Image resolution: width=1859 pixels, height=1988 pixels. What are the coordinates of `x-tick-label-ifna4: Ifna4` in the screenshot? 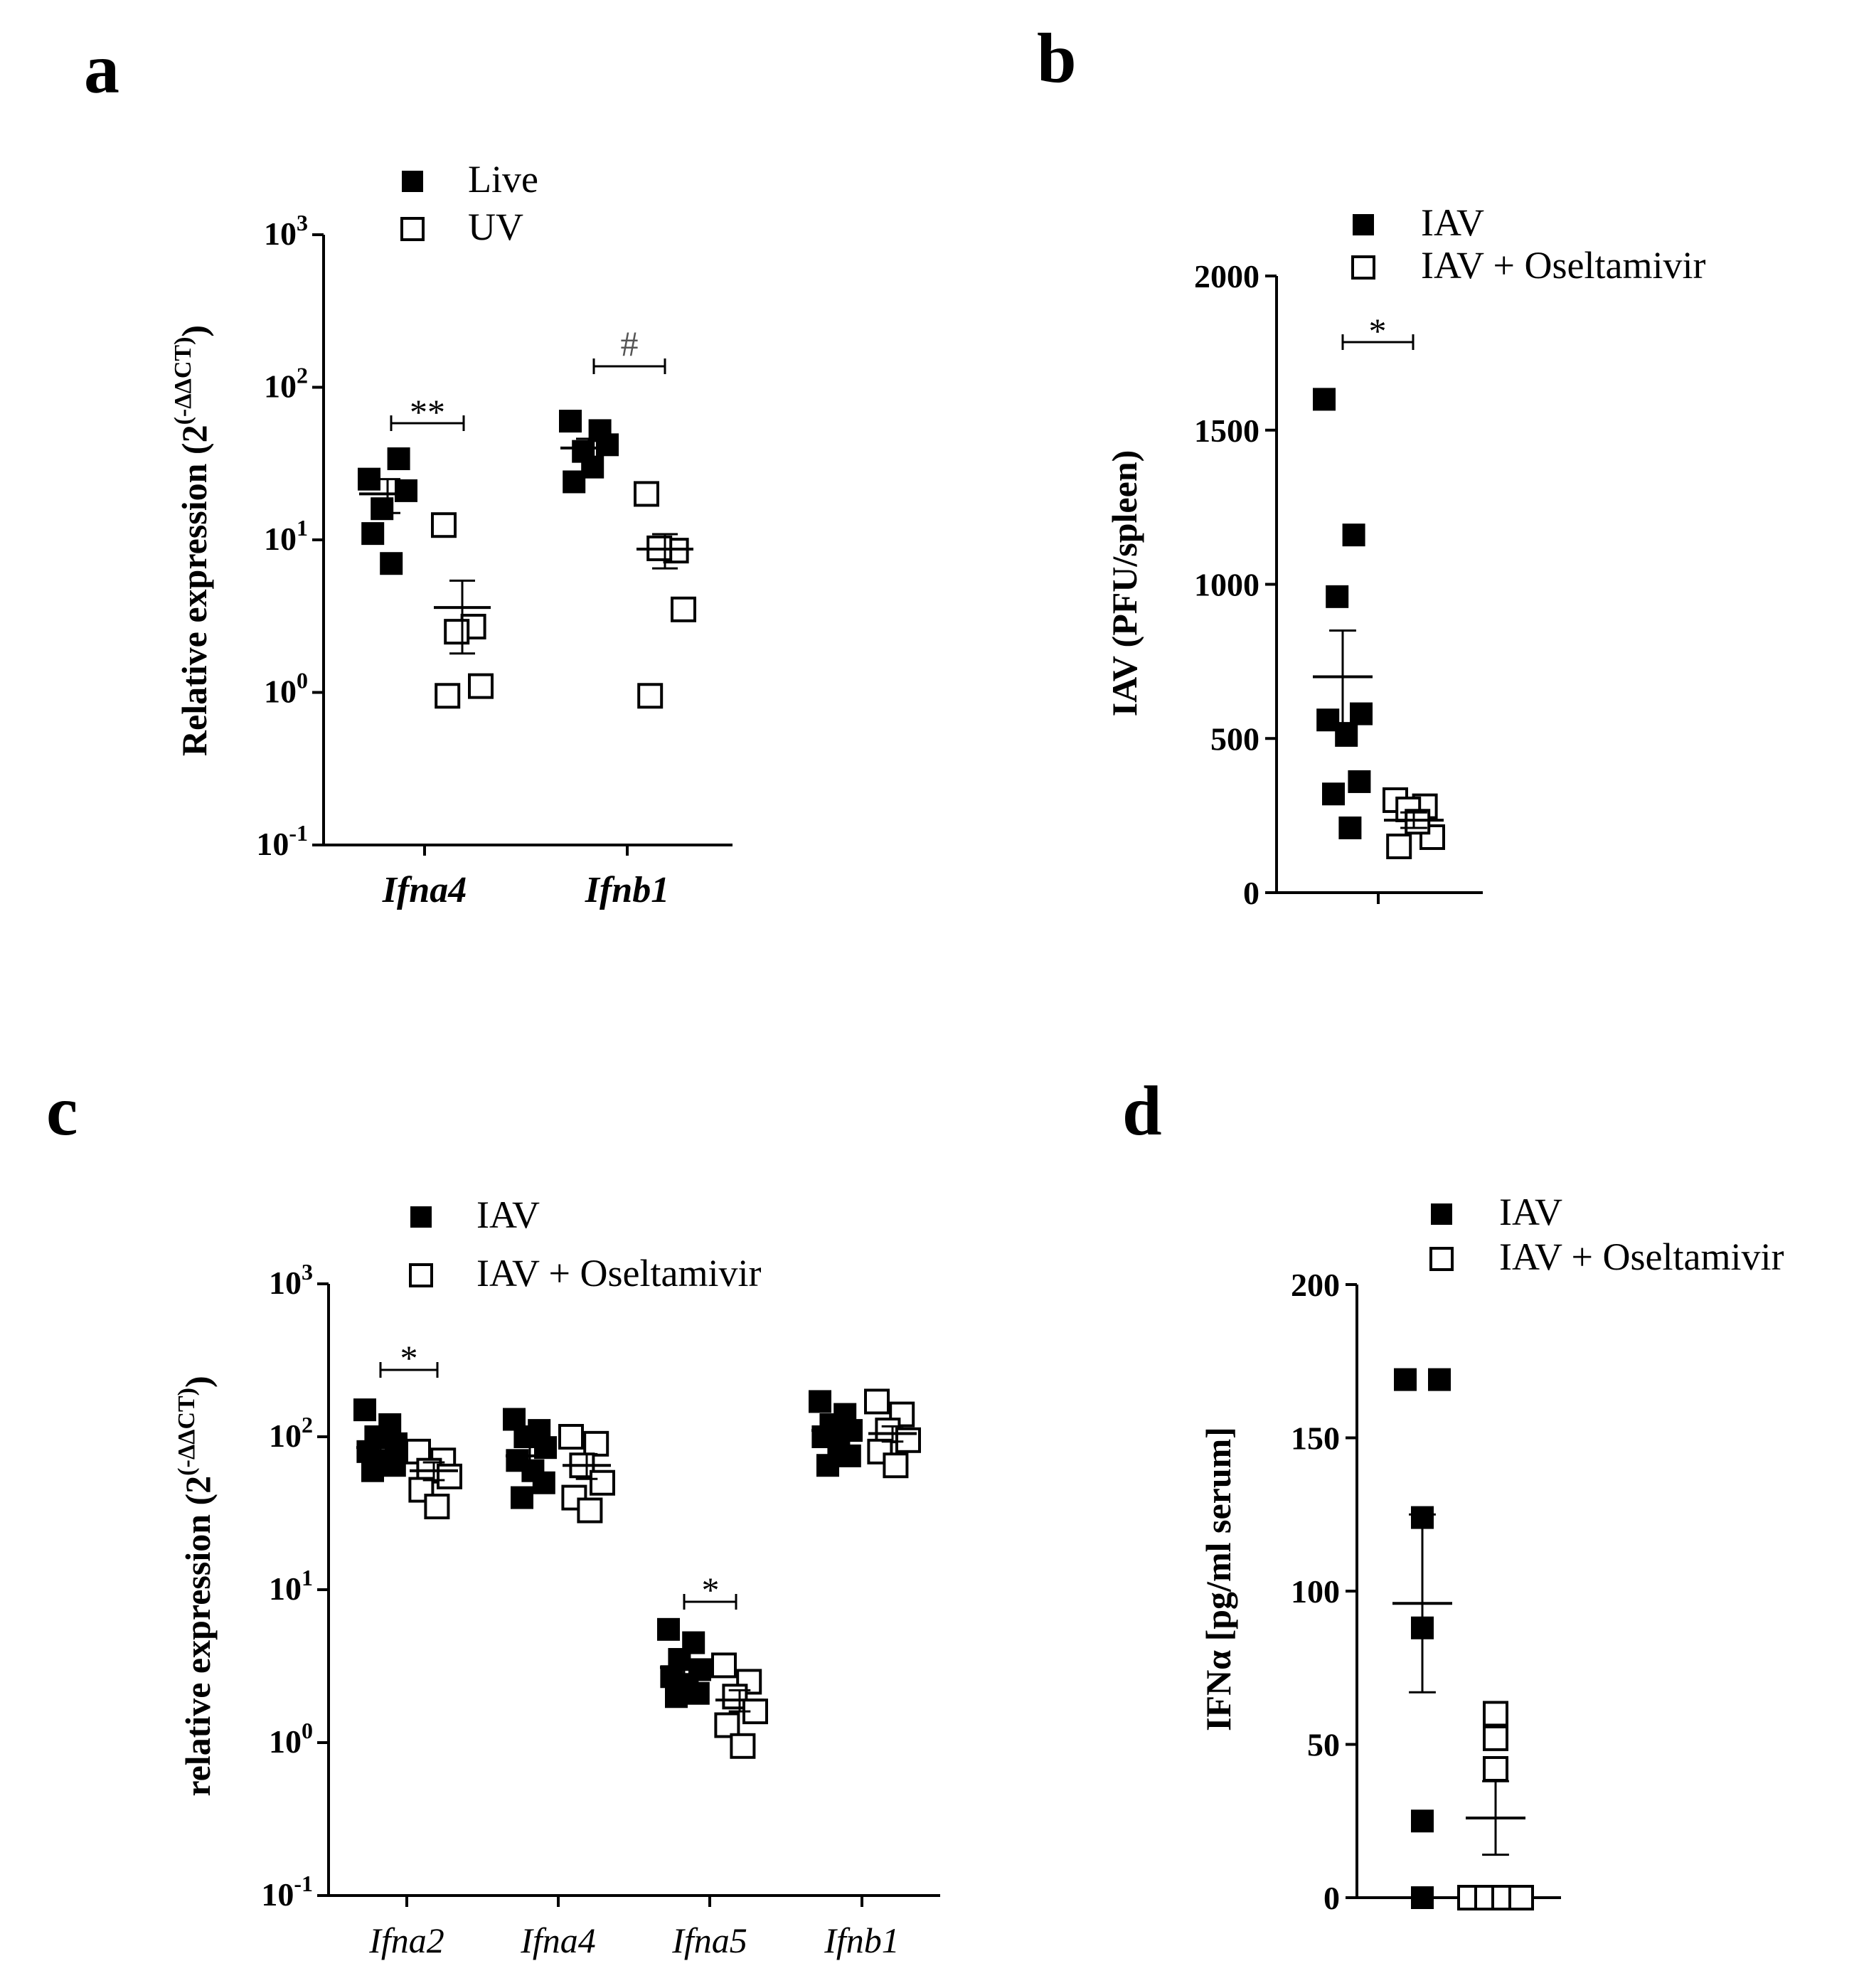 It's located at (424, 890).